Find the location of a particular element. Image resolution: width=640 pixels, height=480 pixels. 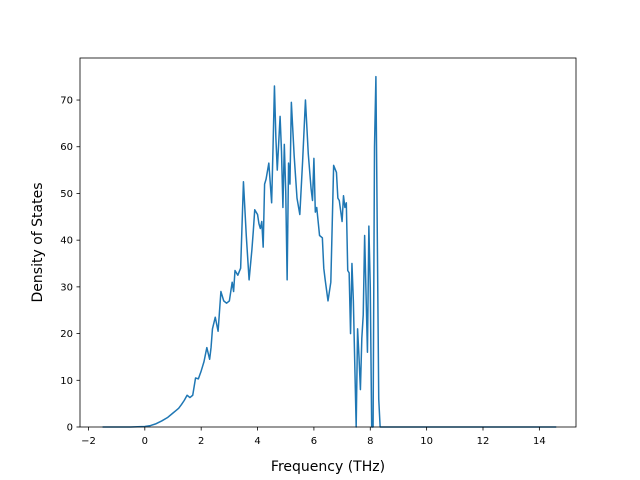

y-tick-label: 20 is located at coordinates (66, 334).